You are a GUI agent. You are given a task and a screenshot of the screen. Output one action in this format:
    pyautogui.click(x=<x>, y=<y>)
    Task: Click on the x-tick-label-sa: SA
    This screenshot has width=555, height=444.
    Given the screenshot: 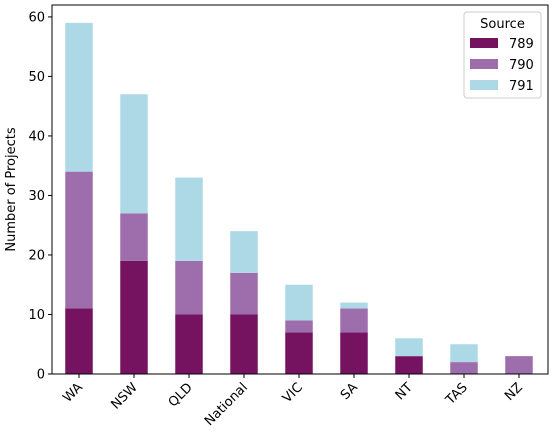 What is the action you would take?
    pyautogui.click(x=349, y=391)
    